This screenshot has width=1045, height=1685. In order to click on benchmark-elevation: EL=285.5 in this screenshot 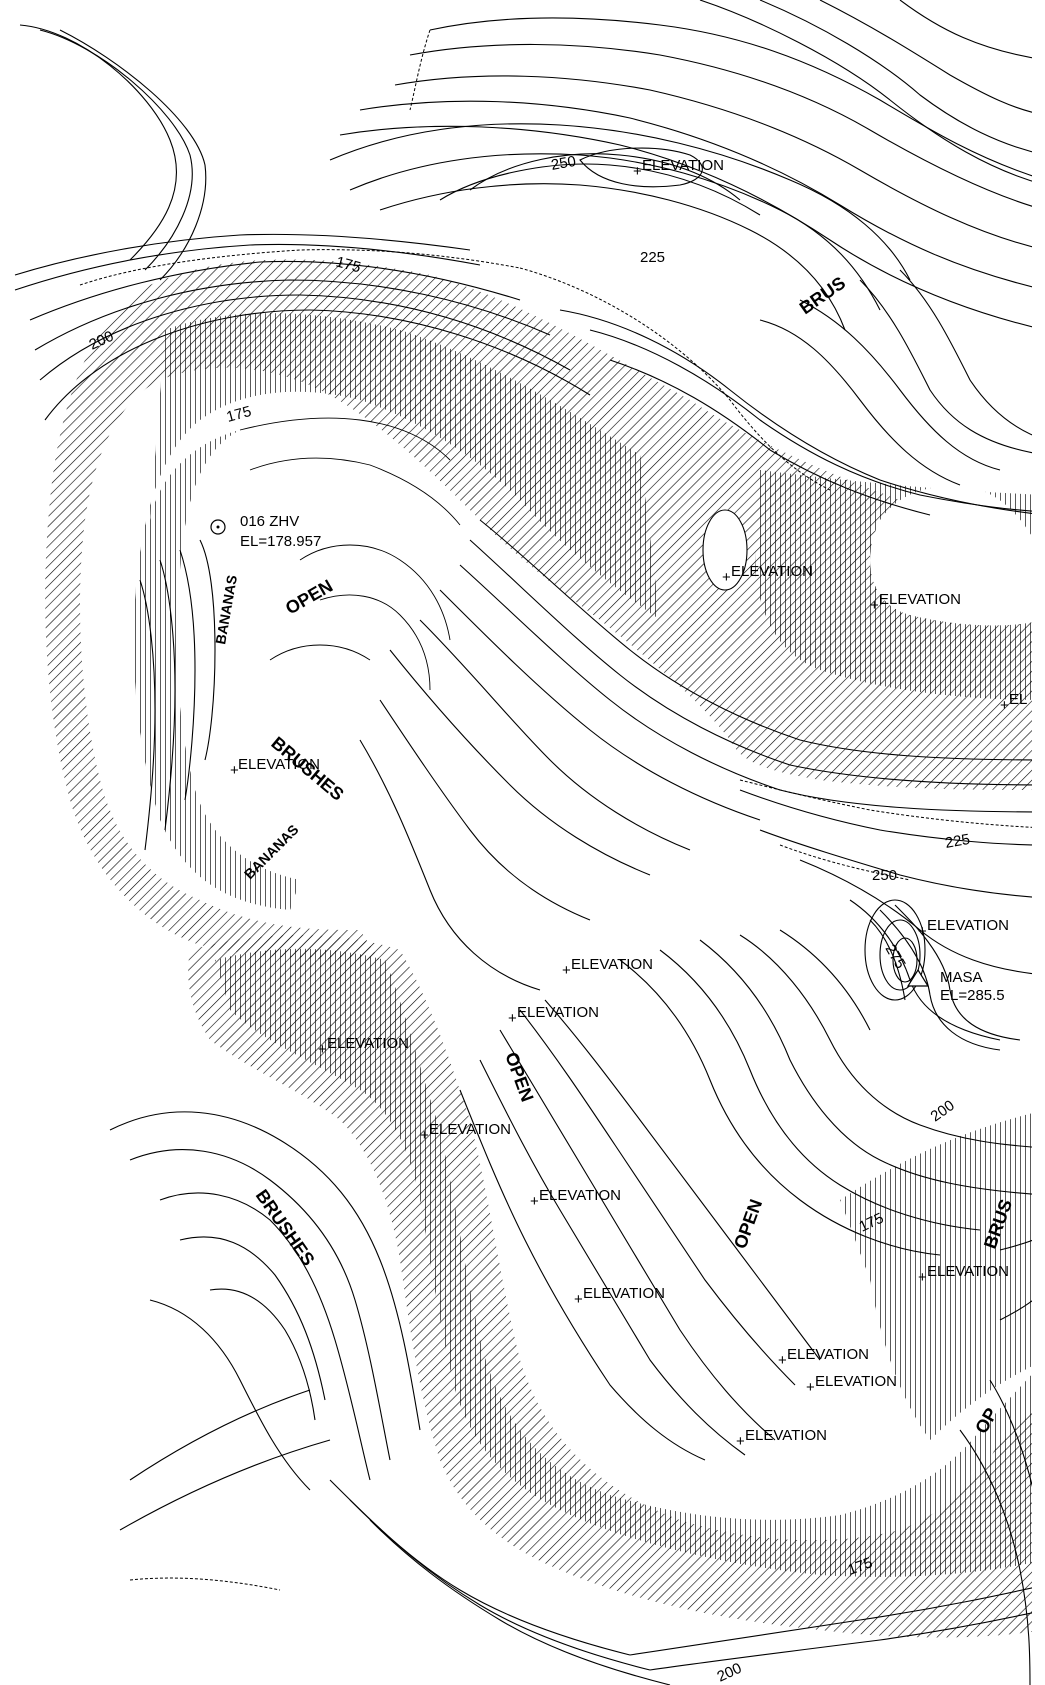, I will do `click(972, 995)`.